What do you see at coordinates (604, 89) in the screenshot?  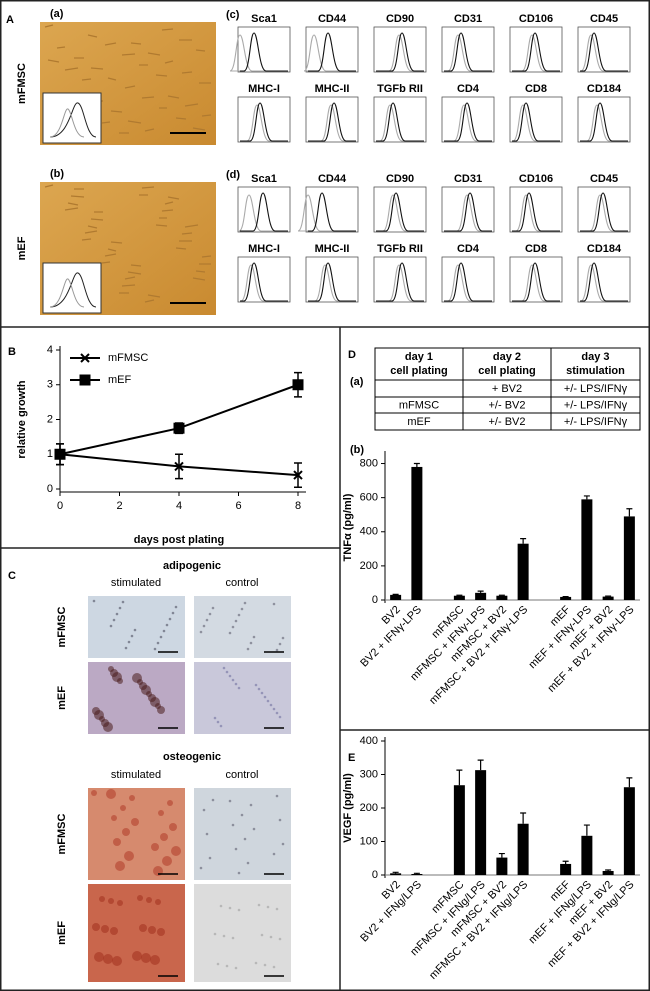 I see `marker-label: CD184` at bounding box center [604, 89].